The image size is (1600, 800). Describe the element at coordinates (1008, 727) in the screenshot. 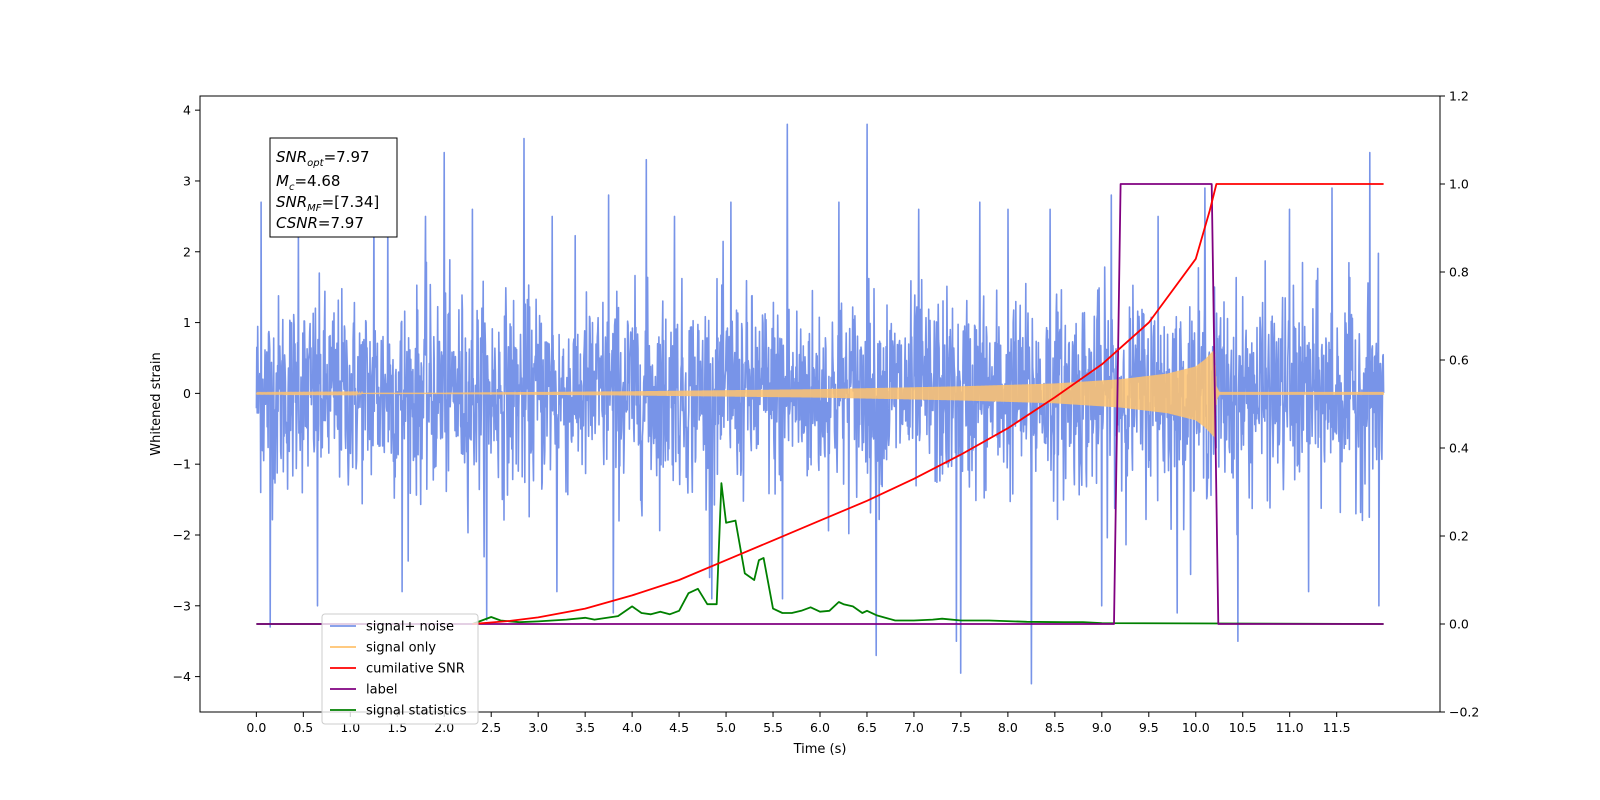

I see `x-tick-label: 8.0` at that location.